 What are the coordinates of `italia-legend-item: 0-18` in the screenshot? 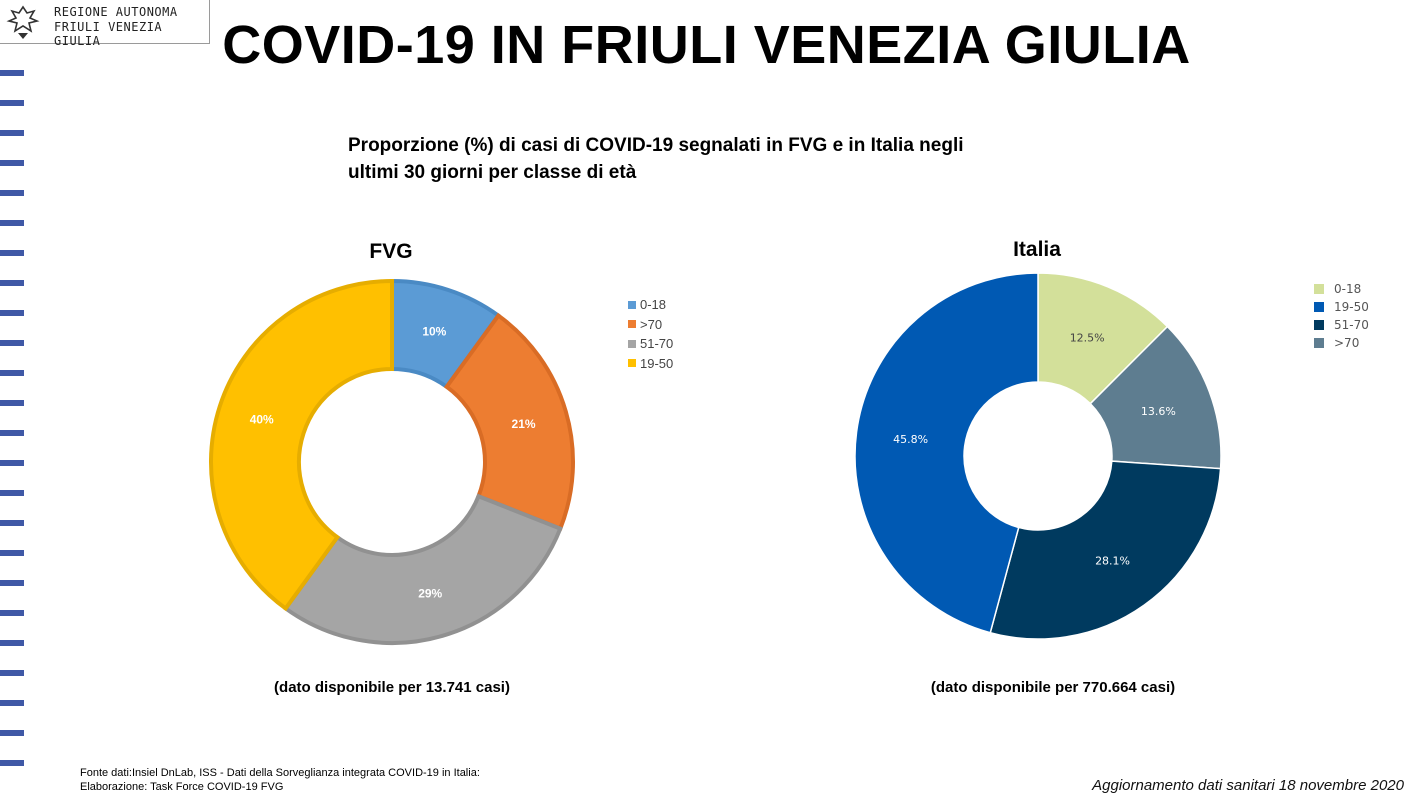 It's located at (1341, 289).